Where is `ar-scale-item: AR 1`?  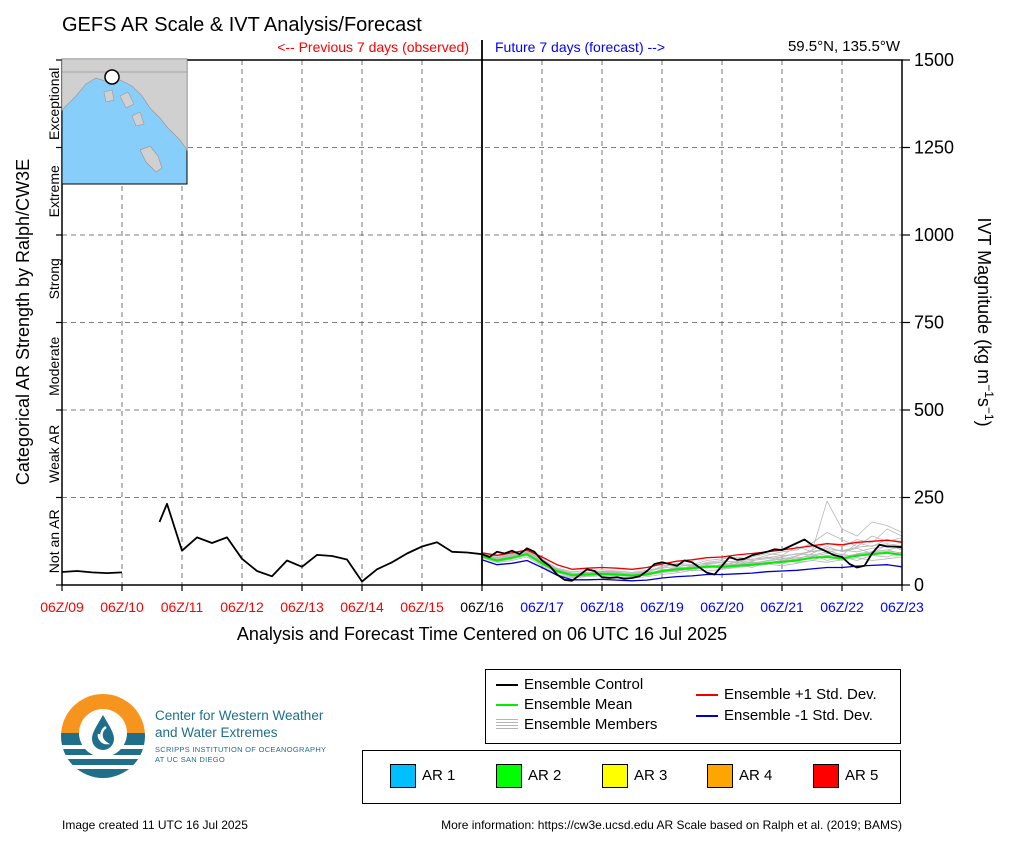 ar-scale-item: AR 1 is located at coordinates (423, 776).